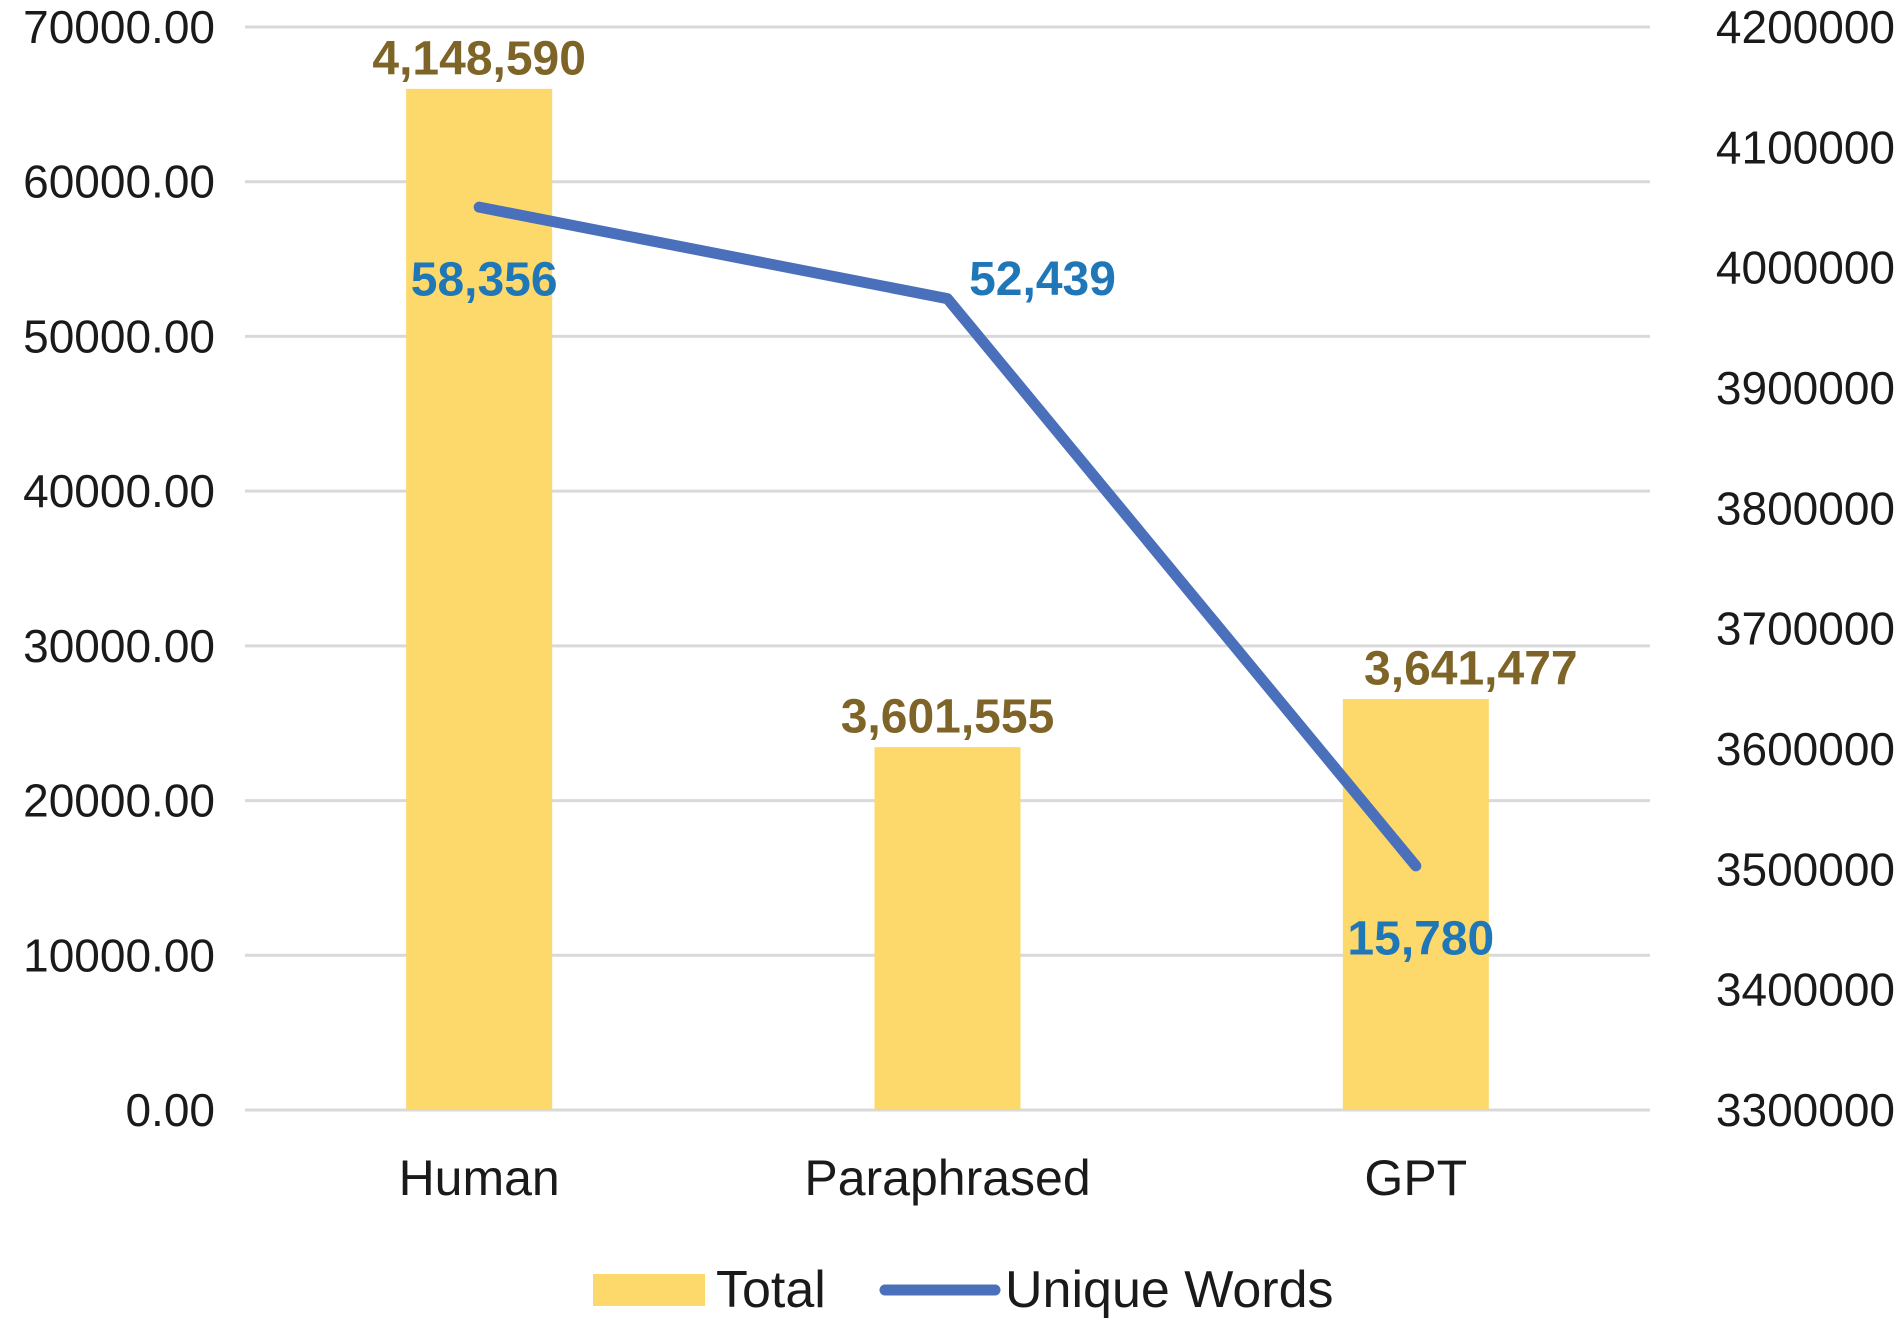 The height and width of the screenshot is (1319, 1900). Describe the element at coordinates (1420, 938) in the screenshot. I see `line-data-label: 15,780` at that location.